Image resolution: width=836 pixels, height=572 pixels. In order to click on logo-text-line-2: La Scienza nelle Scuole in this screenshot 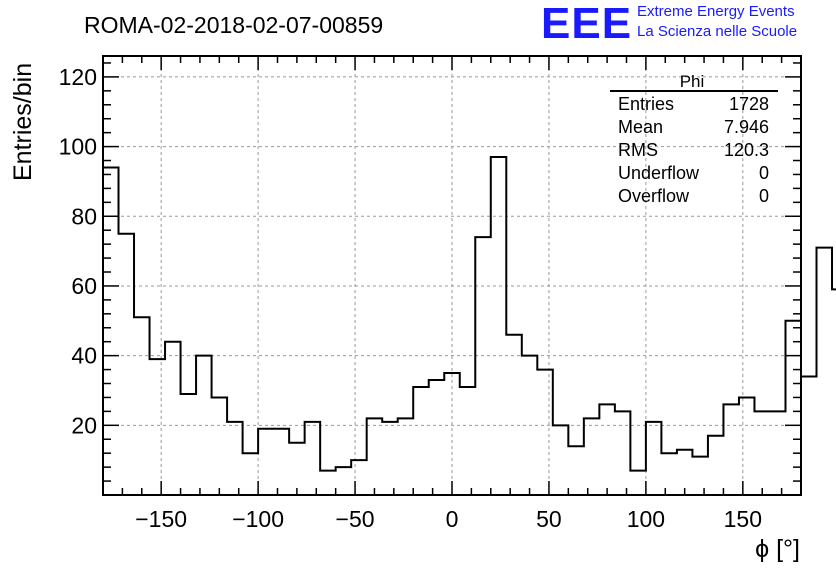, I will do `click(717, 31)`.